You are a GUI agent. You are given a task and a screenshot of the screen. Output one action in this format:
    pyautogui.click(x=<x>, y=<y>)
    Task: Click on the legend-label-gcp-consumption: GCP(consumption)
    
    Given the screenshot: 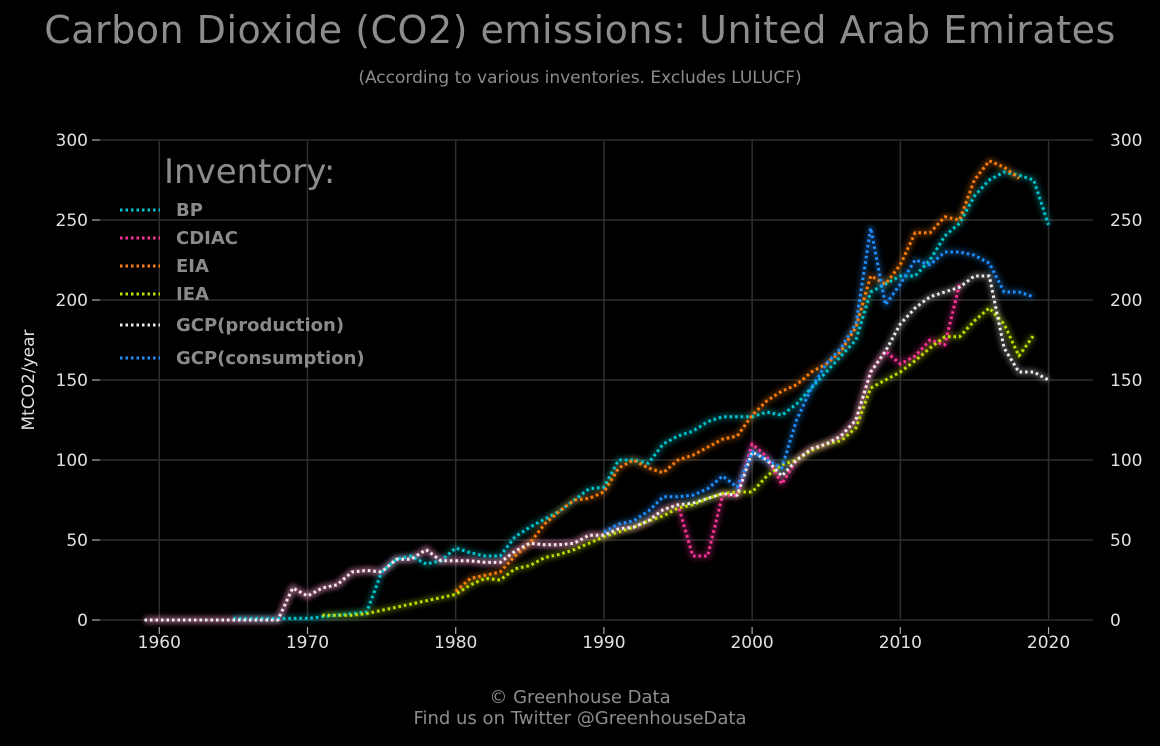 What is the action you would take?
    pyautogui.click(x=270, y=358)
    